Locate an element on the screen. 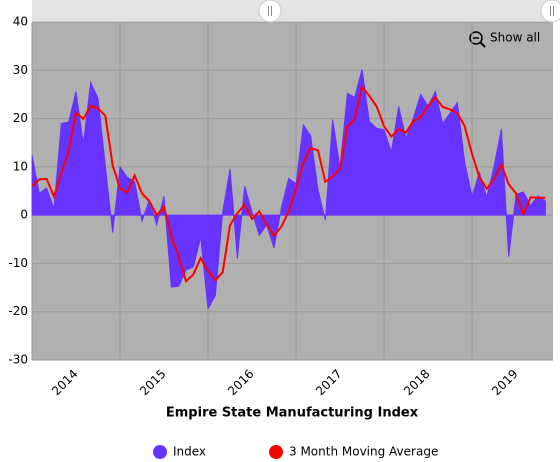 This screenshot has width=560, height=462. zoom-icon is located at coordinates (476, 38).